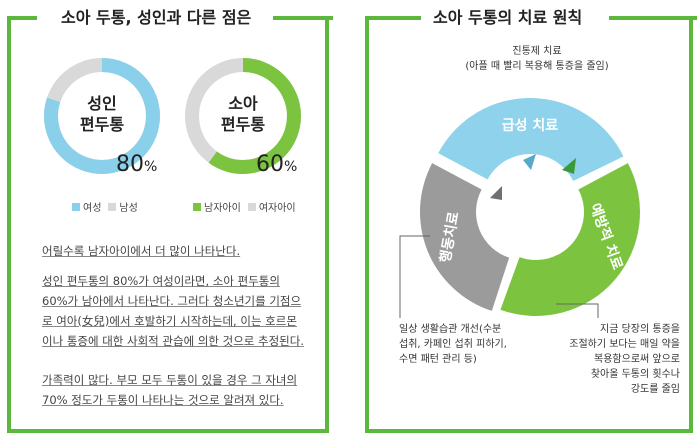 This screenshot has width=700, height=439. I want to click on donut1-line1: 성인, so click(102, 103).